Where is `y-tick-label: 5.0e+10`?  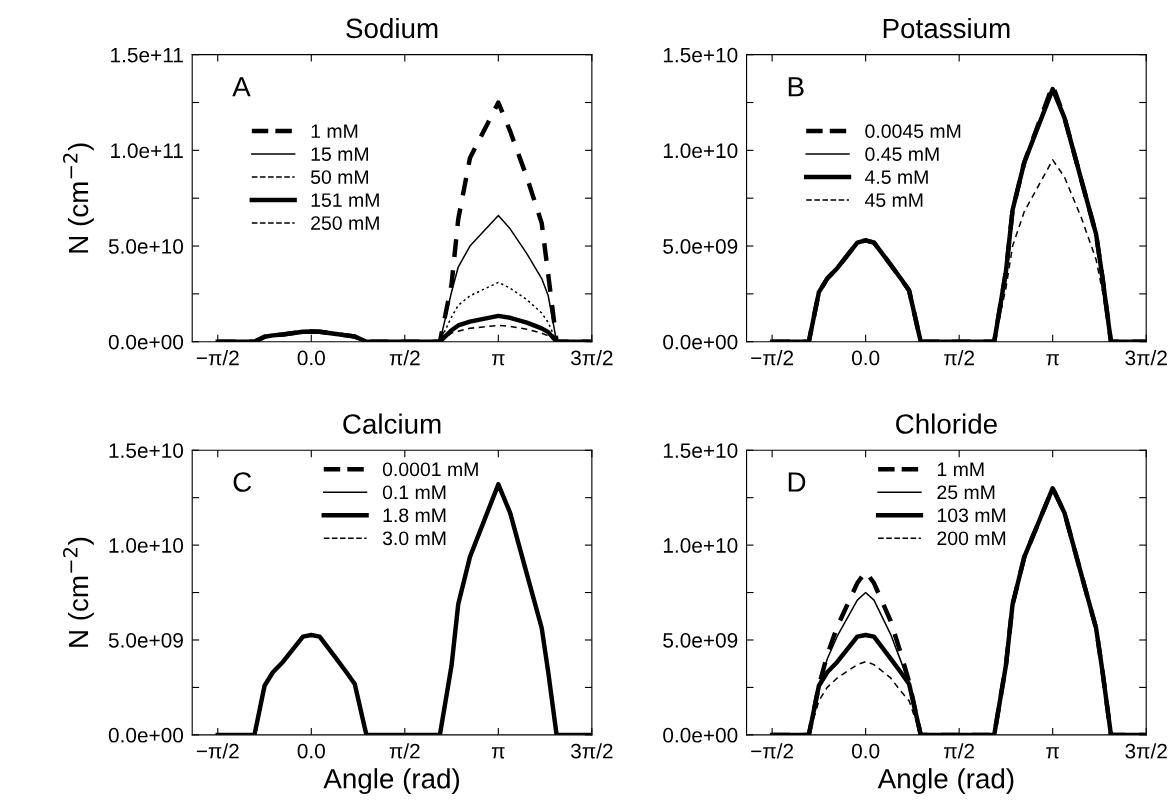 y-tick-label: 5.0e+10 is located at coordinates (146, 246).